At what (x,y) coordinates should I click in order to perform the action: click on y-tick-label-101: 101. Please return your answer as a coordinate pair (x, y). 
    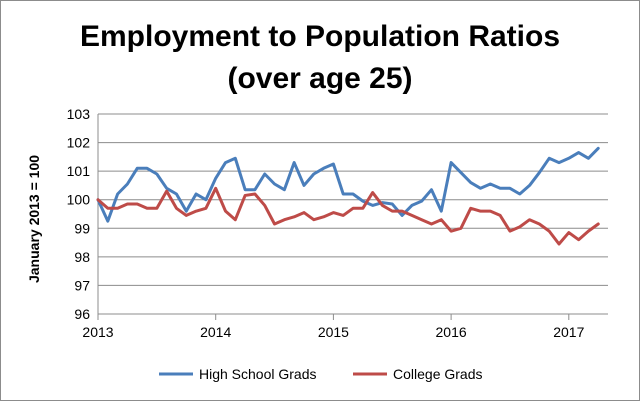
    Looking at the image, I should click on (79, 171).